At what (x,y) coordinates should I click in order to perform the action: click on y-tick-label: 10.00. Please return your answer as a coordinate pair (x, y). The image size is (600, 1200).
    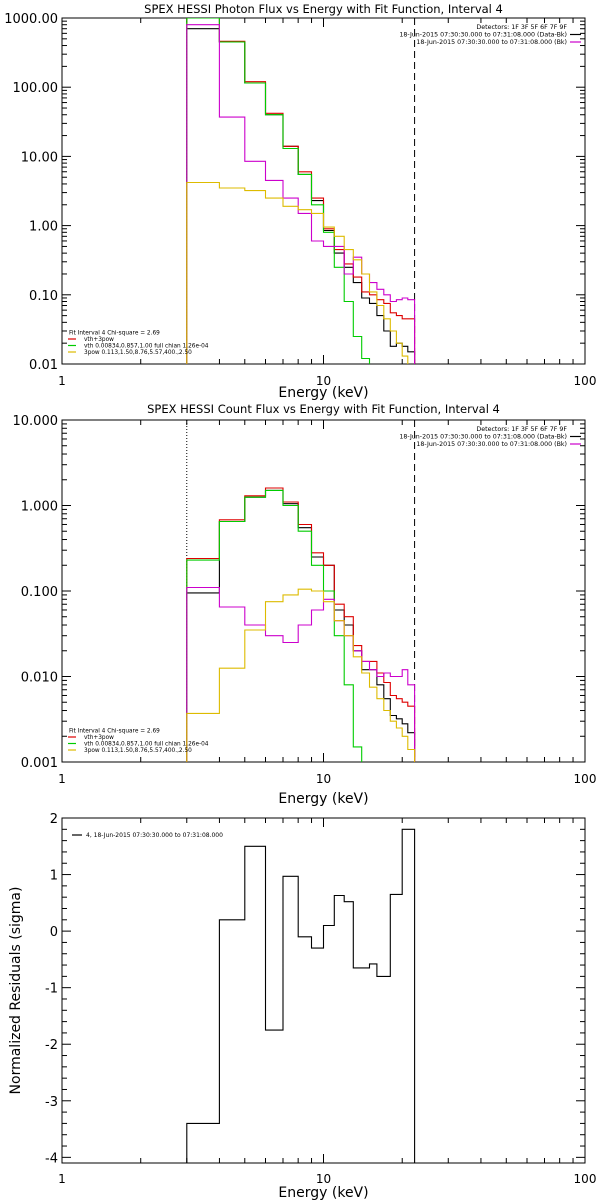
    Looking at the image, I should click on (39, 157).